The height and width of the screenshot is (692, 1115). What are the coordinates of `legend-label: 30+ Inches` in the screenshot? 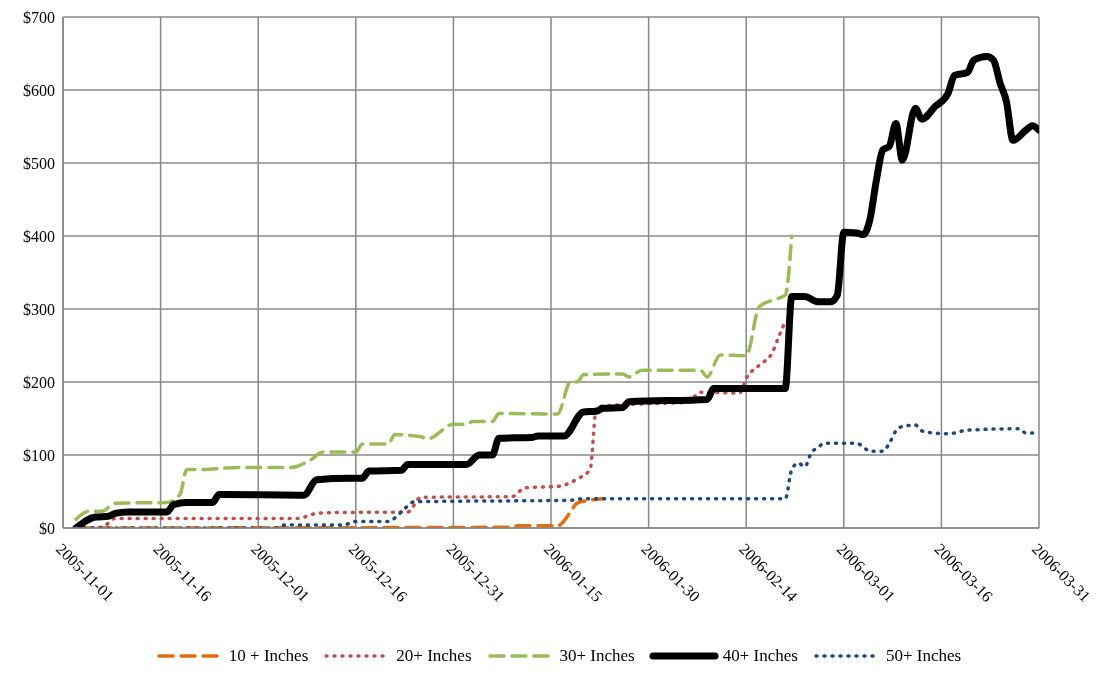 It's located at (597, 656).